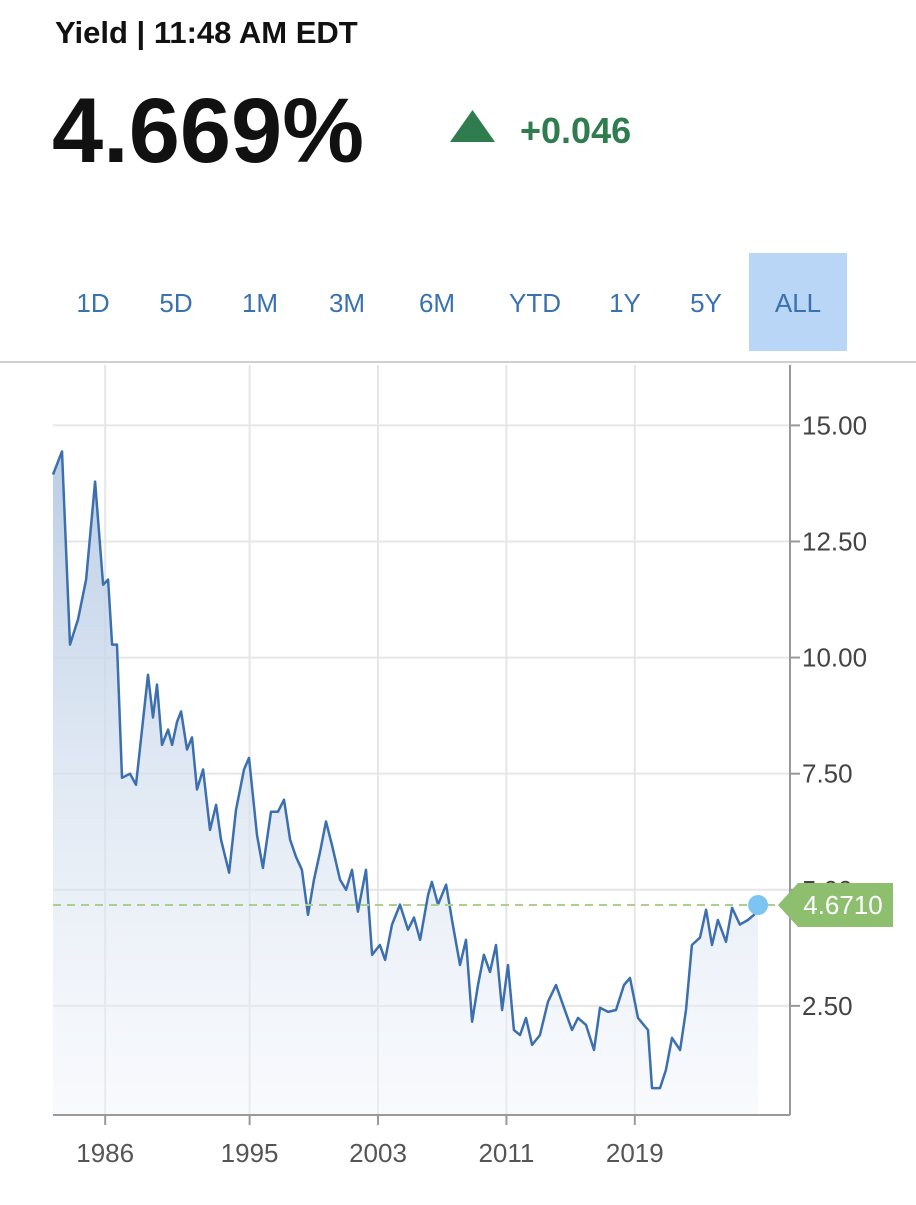  What do you see at coordinates (625, 303) in the screenshot?
I see `range-tab: 1Y` at bounding box center [625, 303].